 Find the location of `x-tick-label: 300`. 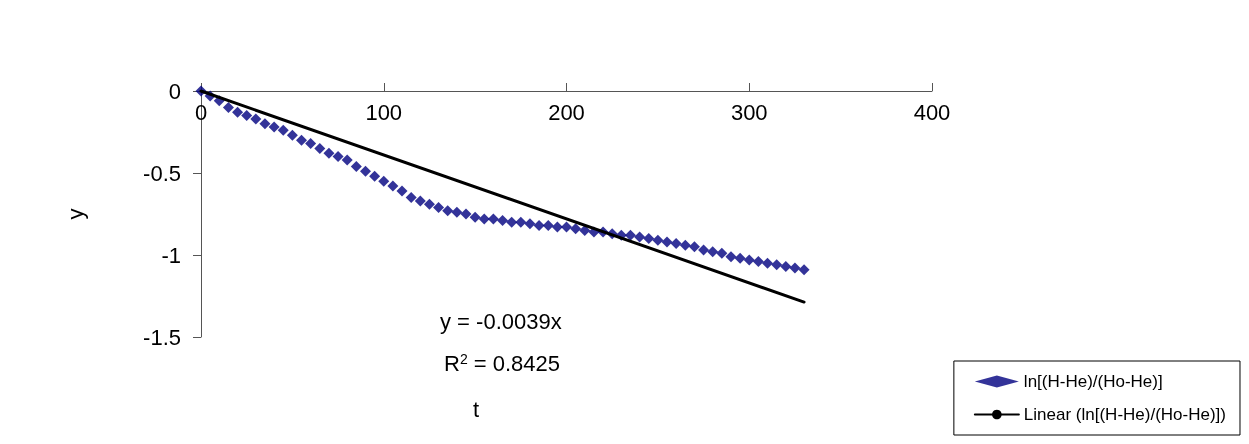

x-tick-label: 300 is located at coordinates (749, 112).